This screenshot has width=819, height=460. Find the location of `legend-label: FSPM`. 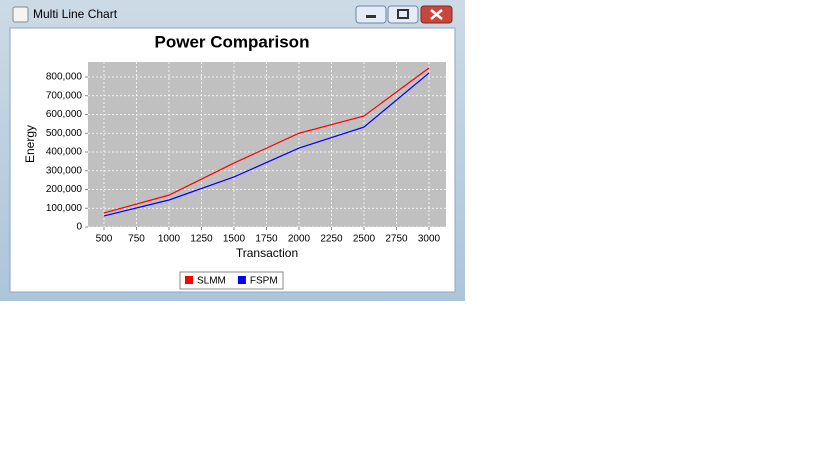

legend-label: FSPM is located at coordinates (264, 281).